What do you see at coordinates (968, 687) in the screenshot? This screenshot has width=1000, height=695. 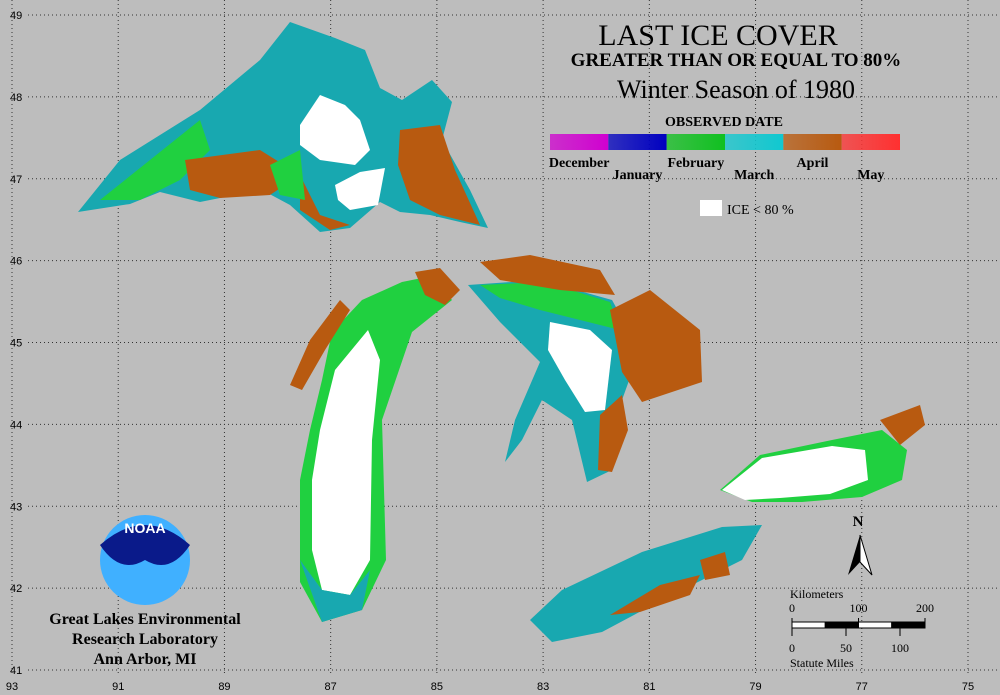 I see `lon-label: 75` at bounding box center [968, 687].